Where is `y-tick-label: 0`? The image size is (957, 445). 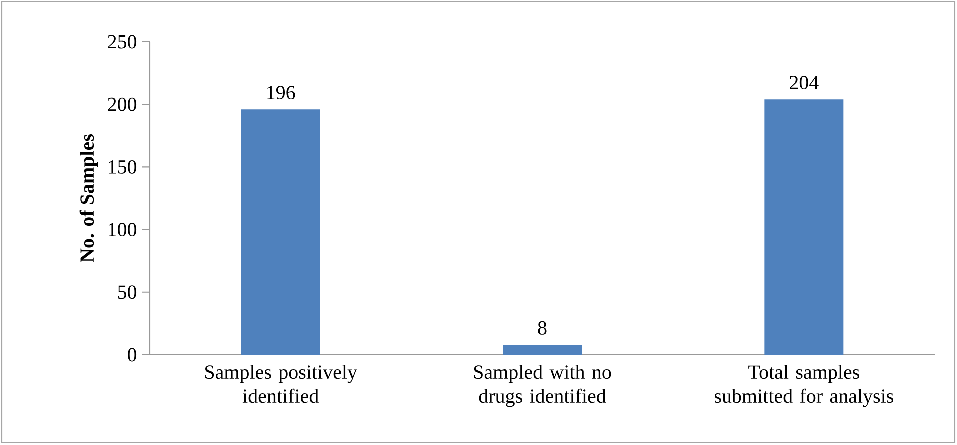
y-tick-label: 0 is located at coordinates (132, 355).